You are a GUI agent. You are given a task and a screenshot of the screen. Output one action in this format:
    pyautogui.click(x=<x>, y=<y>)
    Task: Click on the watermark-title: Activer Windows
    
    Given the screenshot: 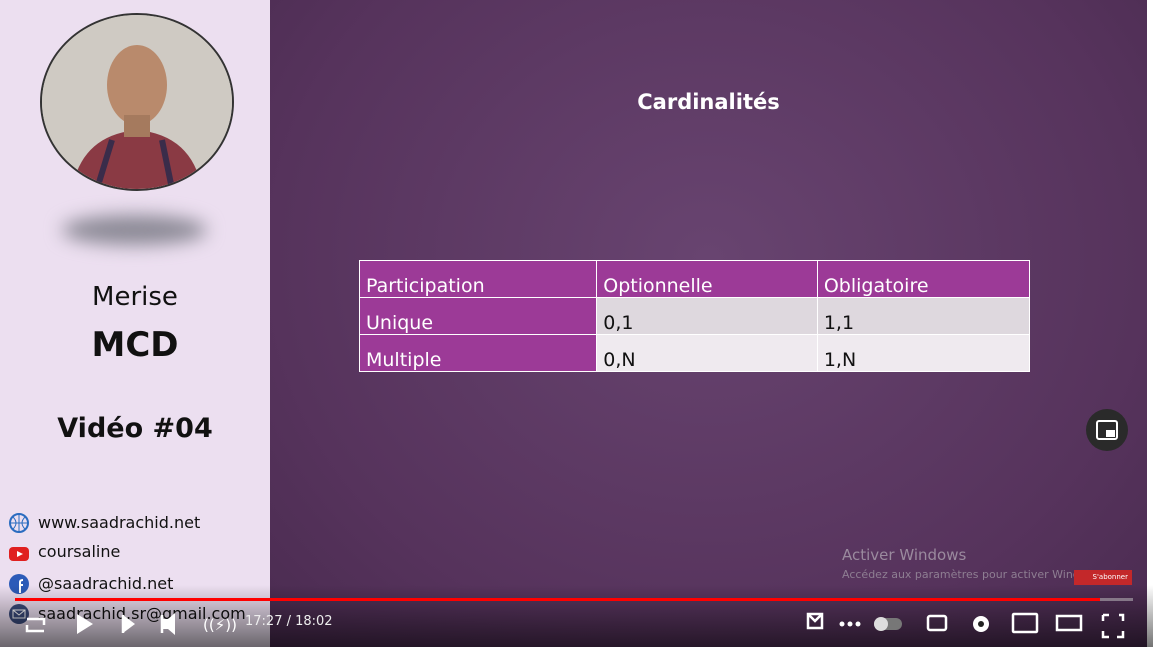 What is the action you would take?
    pyautogui.click(x=904, y=555)
    